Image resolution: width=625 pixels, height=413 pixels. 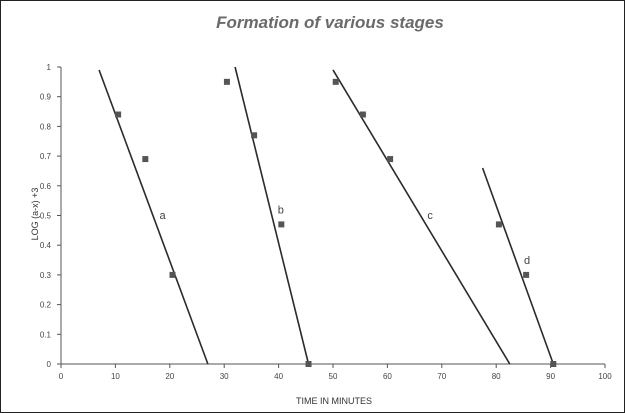 I want to click on series-labels: a b c d, so click(x=344, y=236).